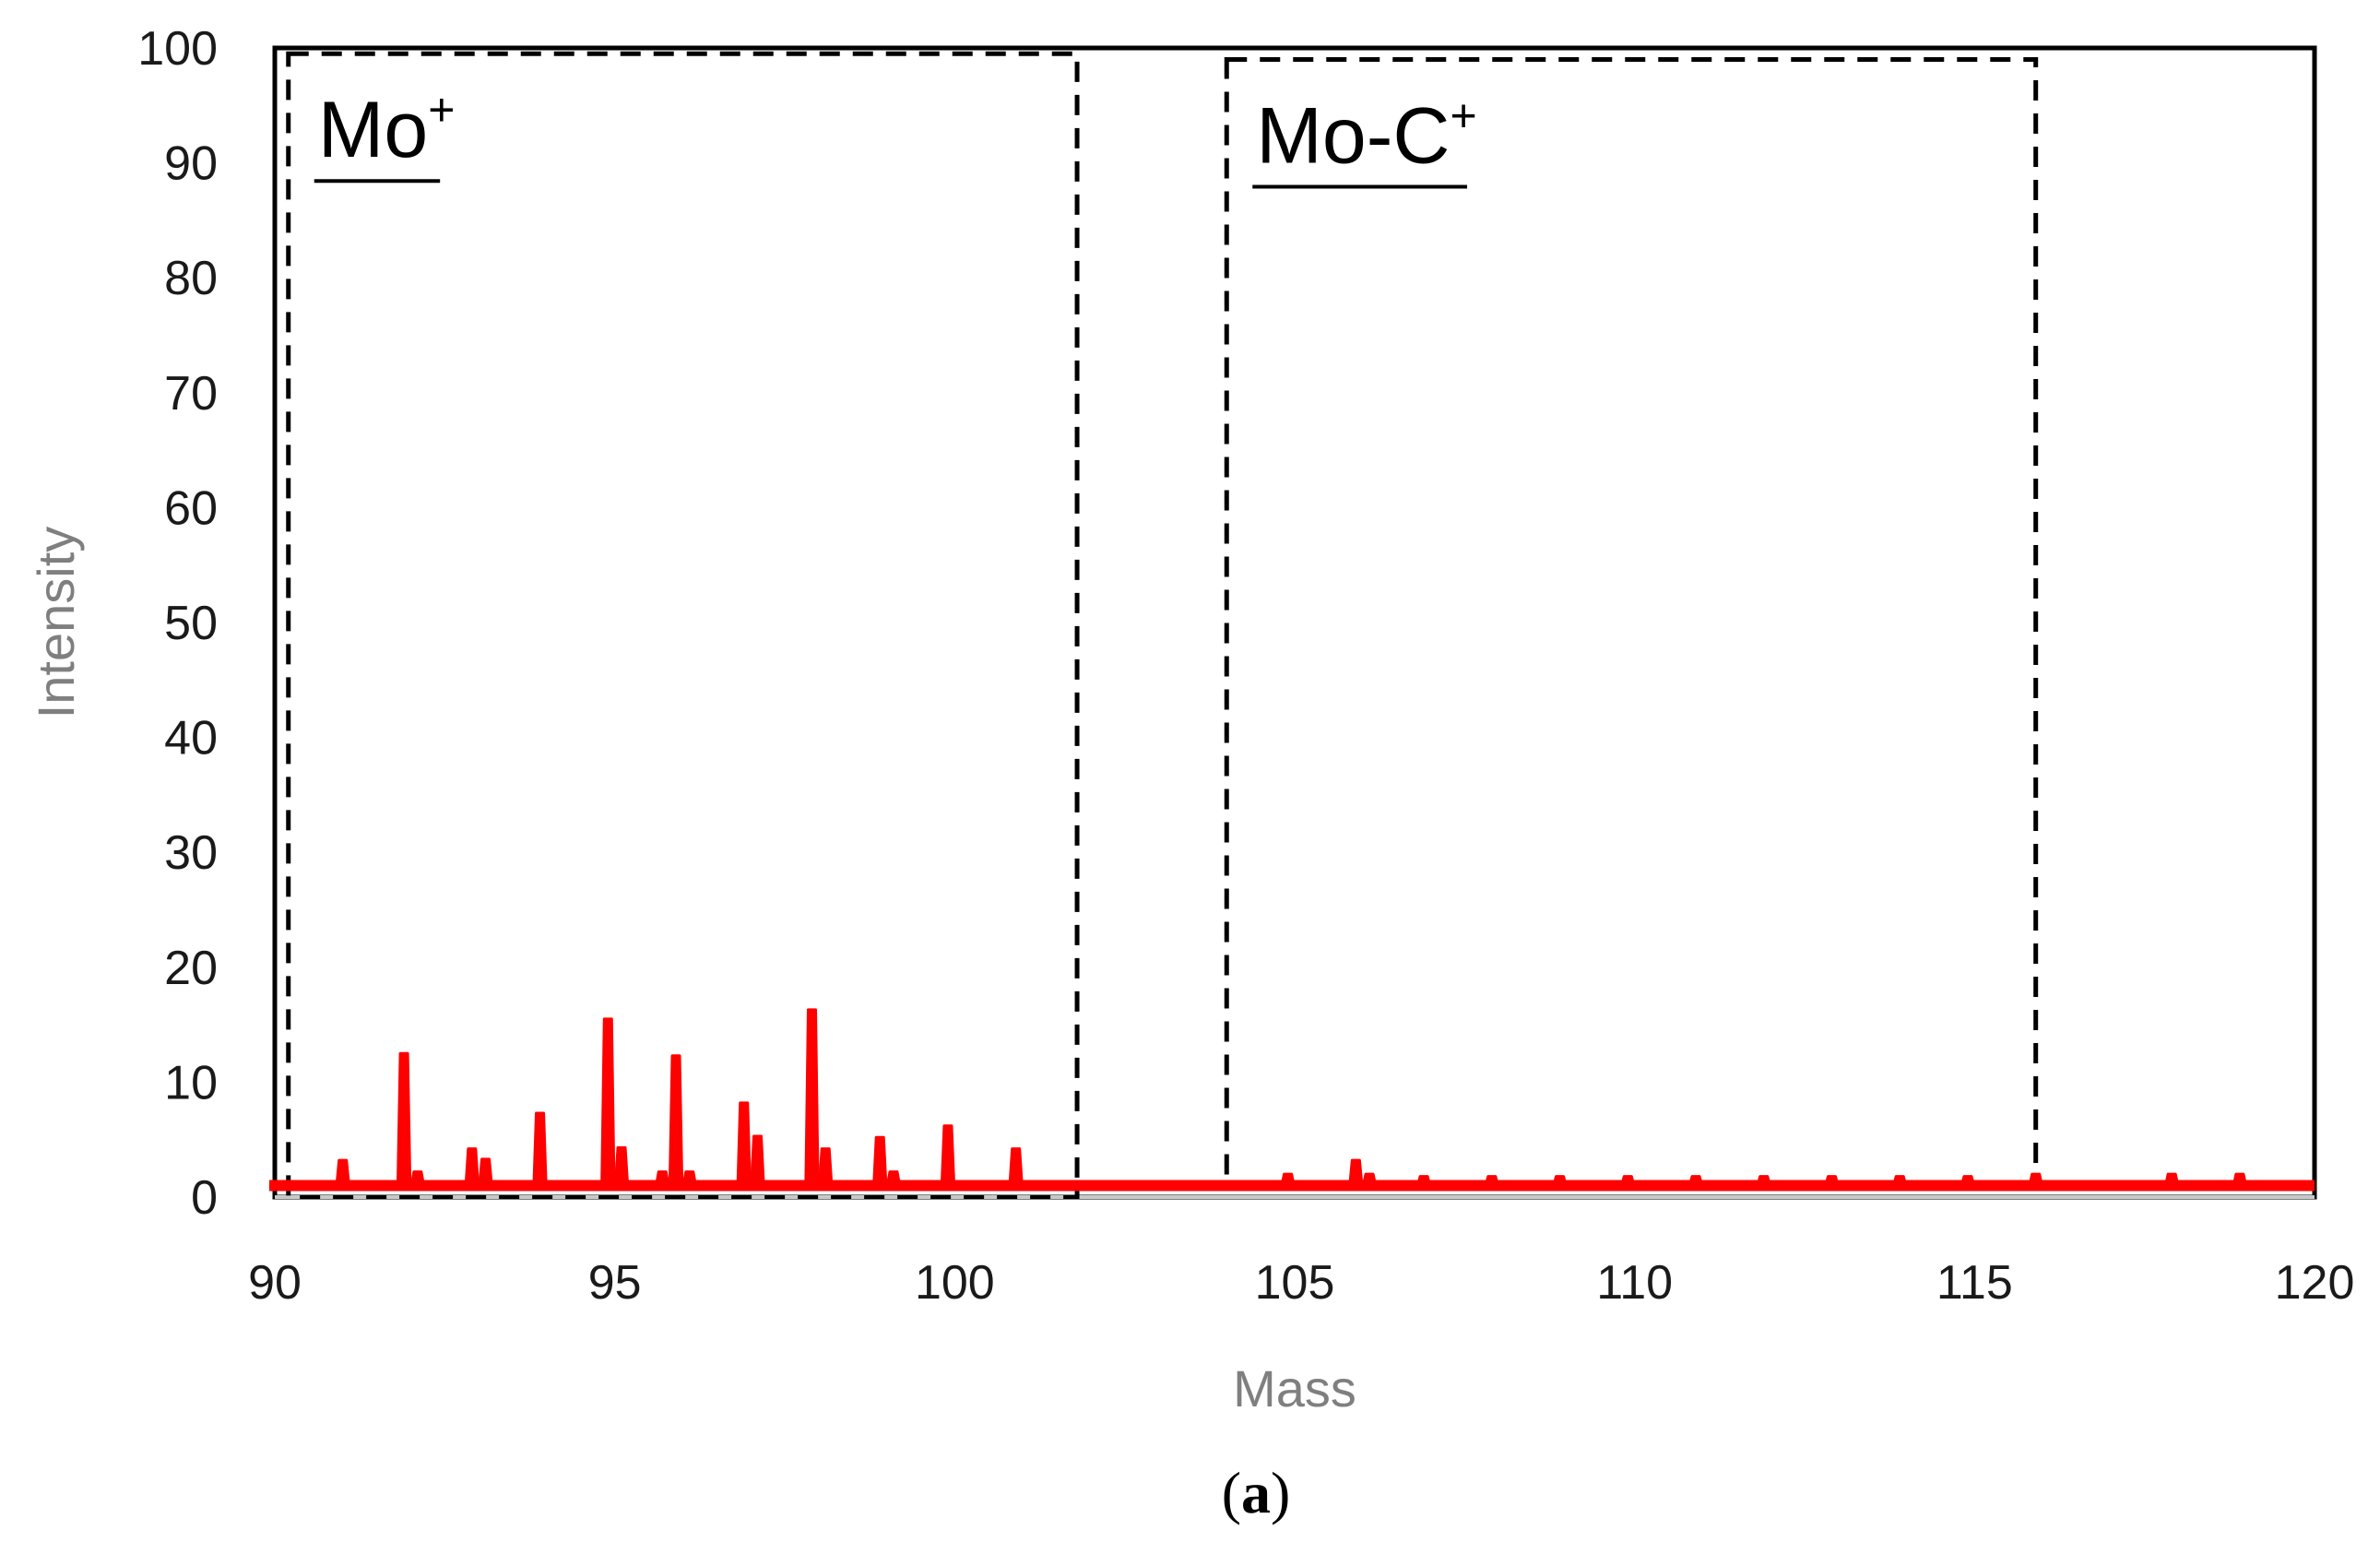 The height and width of the screenshot is (1542, 2380). I want to click on region-label: Mo-C+, so click(1366, 134).